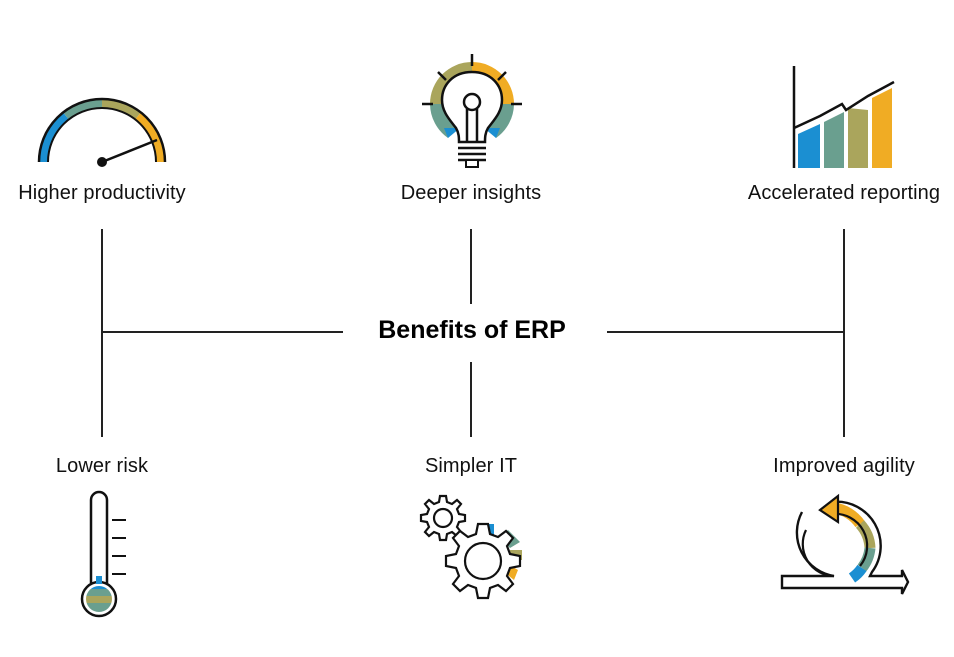 The image size is (954, 657). What do you see at coordinates (102, 333) in the screenshot?
I see `connector-left-vertical` at bounding box center [102, 333].